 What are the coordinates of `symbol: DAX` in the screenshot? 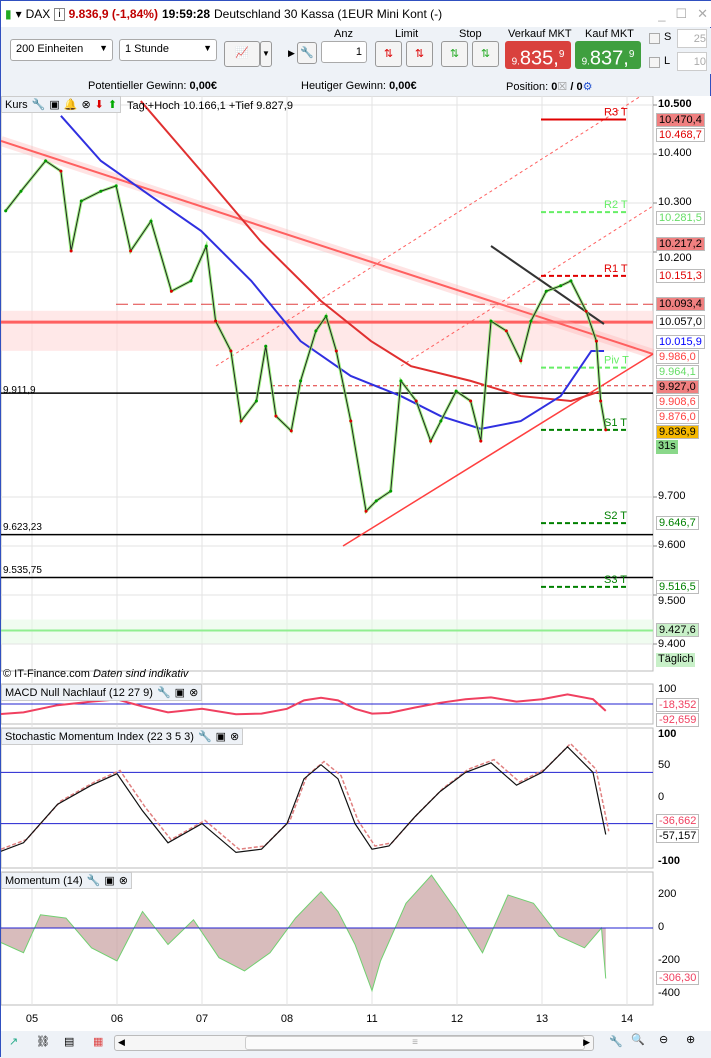 It's located at (38, 14).